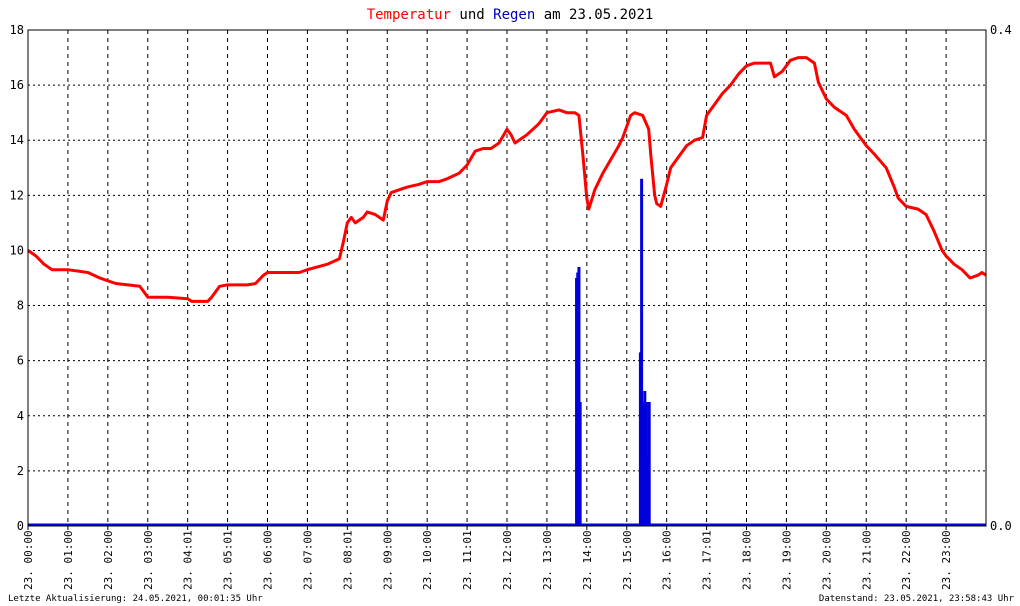  What do you see at coordinates (1001, 526) in the screenshot?
I see `y-right-tick-label: 0.0` at bounding box center [1001, 526].